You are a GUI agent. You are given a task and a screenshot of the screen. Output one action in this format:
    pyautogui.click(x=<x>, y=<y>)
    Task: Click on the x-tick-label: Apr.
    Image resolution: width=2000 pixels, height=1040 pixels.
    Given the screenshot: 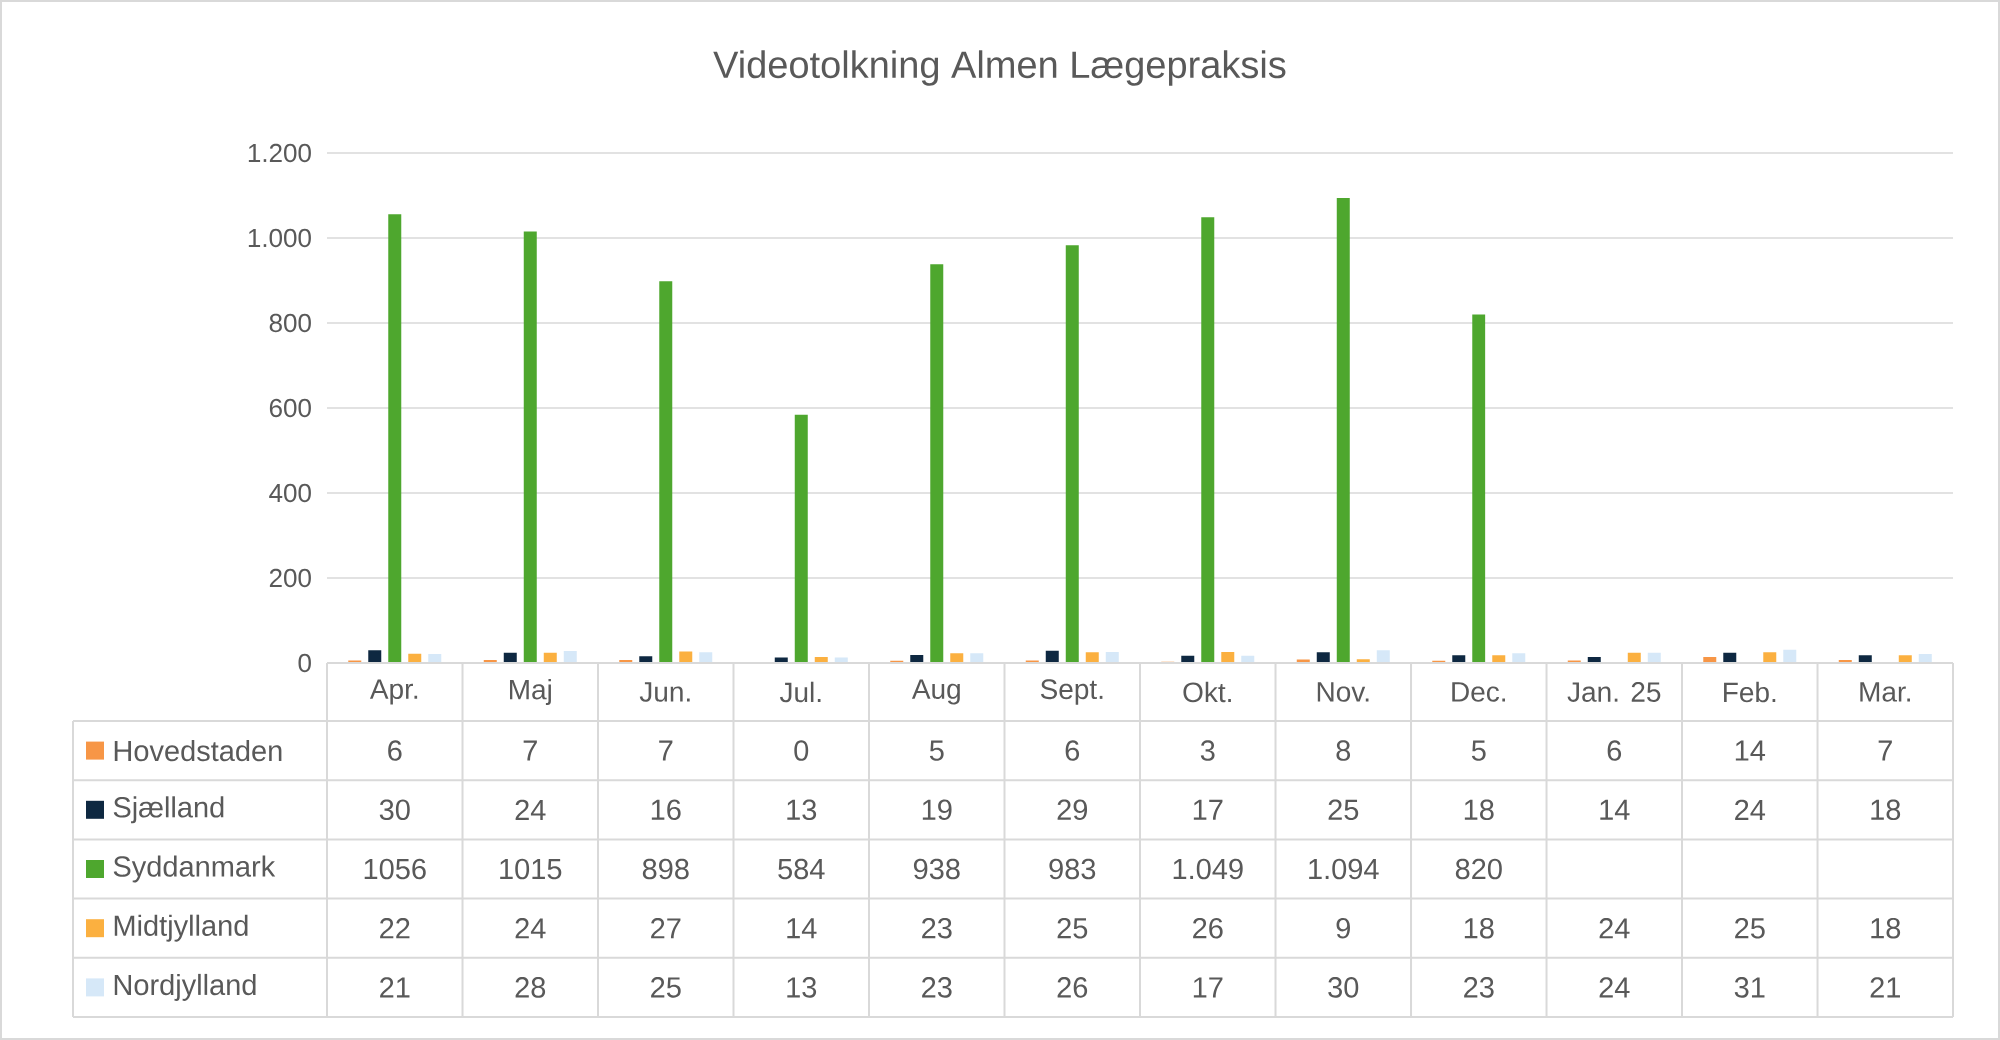 What is the action you would take?
    pyautogui.click(x=393, y=692)
    